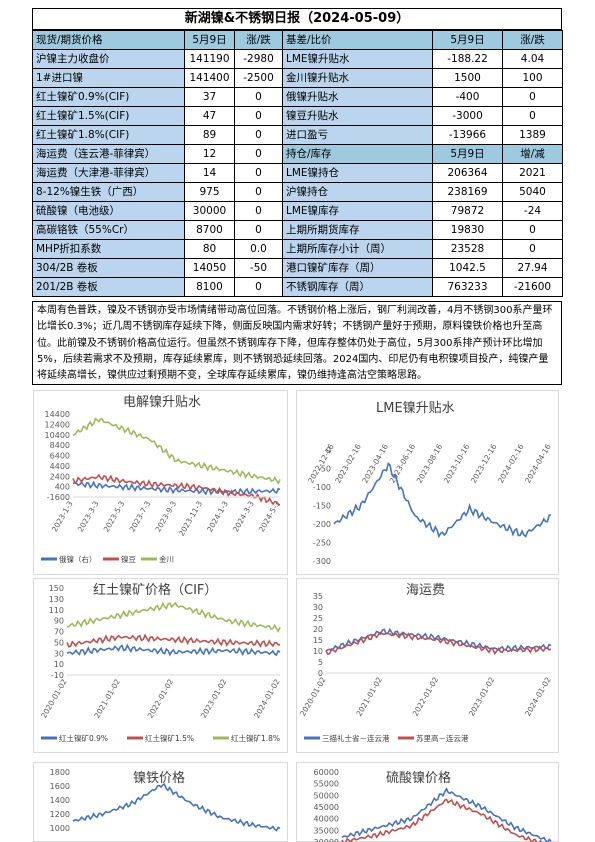 This screenshot has height=842, width=595. I want to click on row-value: 30000, so click(209, 211).